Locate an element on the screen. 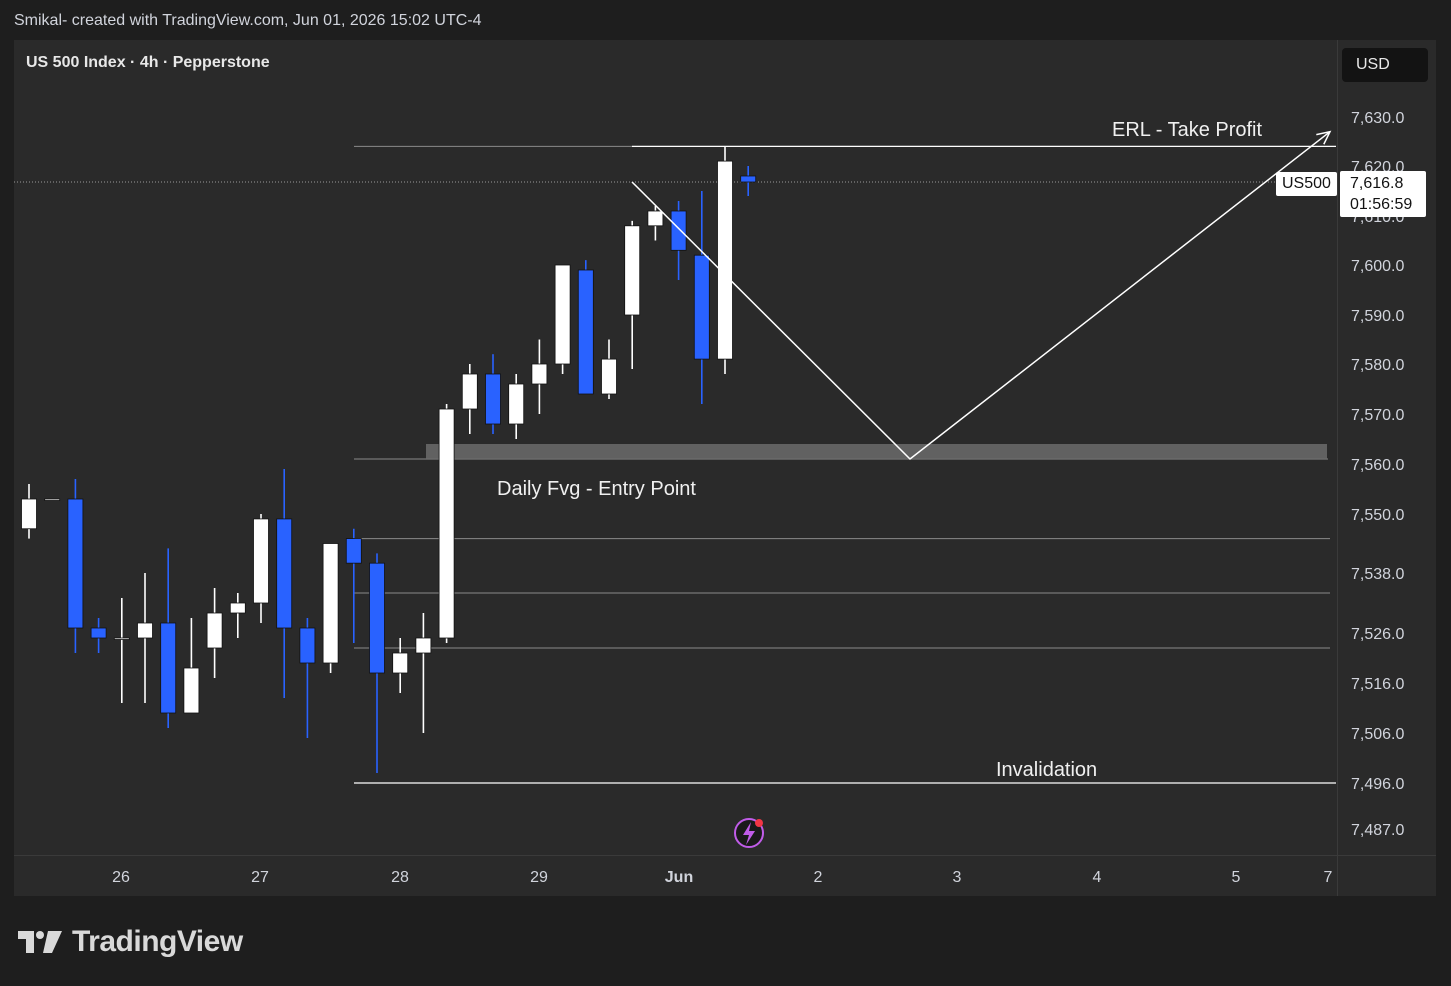 The width and height of the screenshot is (1451, 986). y-tick-label: 7,590.0 is located at coordinates (1377, 316).